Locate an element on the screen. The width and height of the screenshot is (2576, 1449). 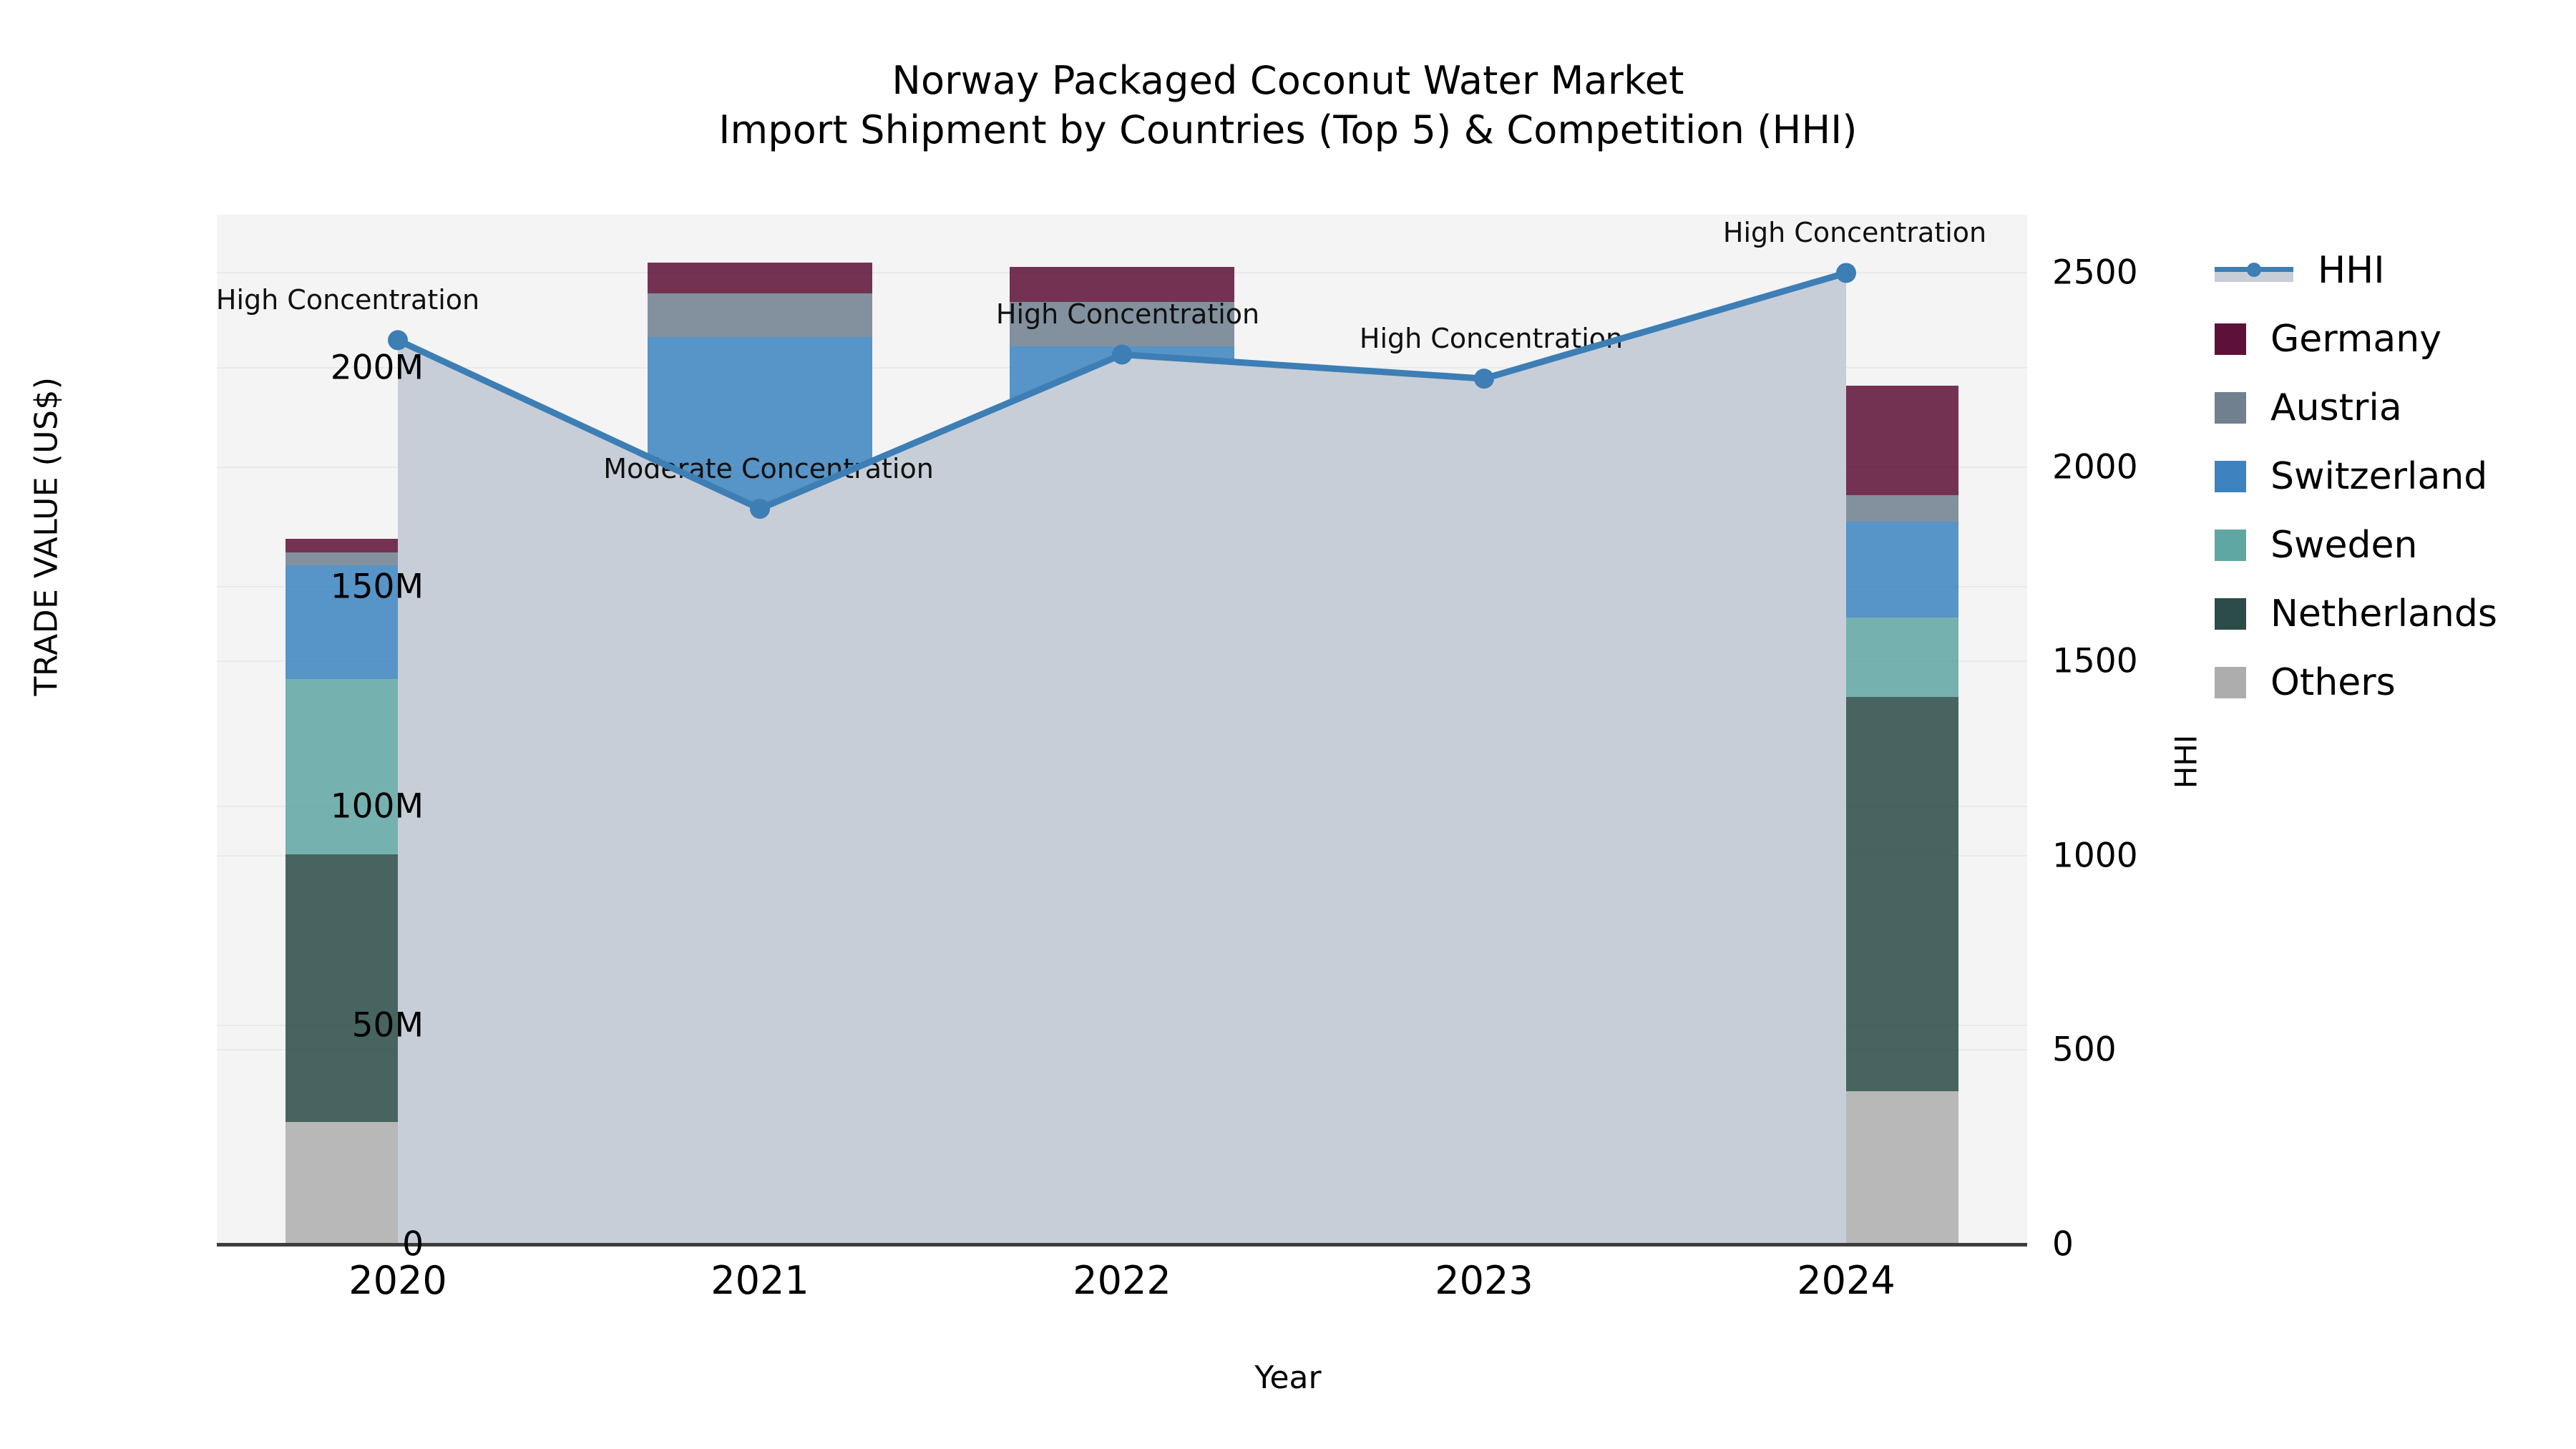
x-tick-label-2020: 2020 is located at coordinates (397, 1280).